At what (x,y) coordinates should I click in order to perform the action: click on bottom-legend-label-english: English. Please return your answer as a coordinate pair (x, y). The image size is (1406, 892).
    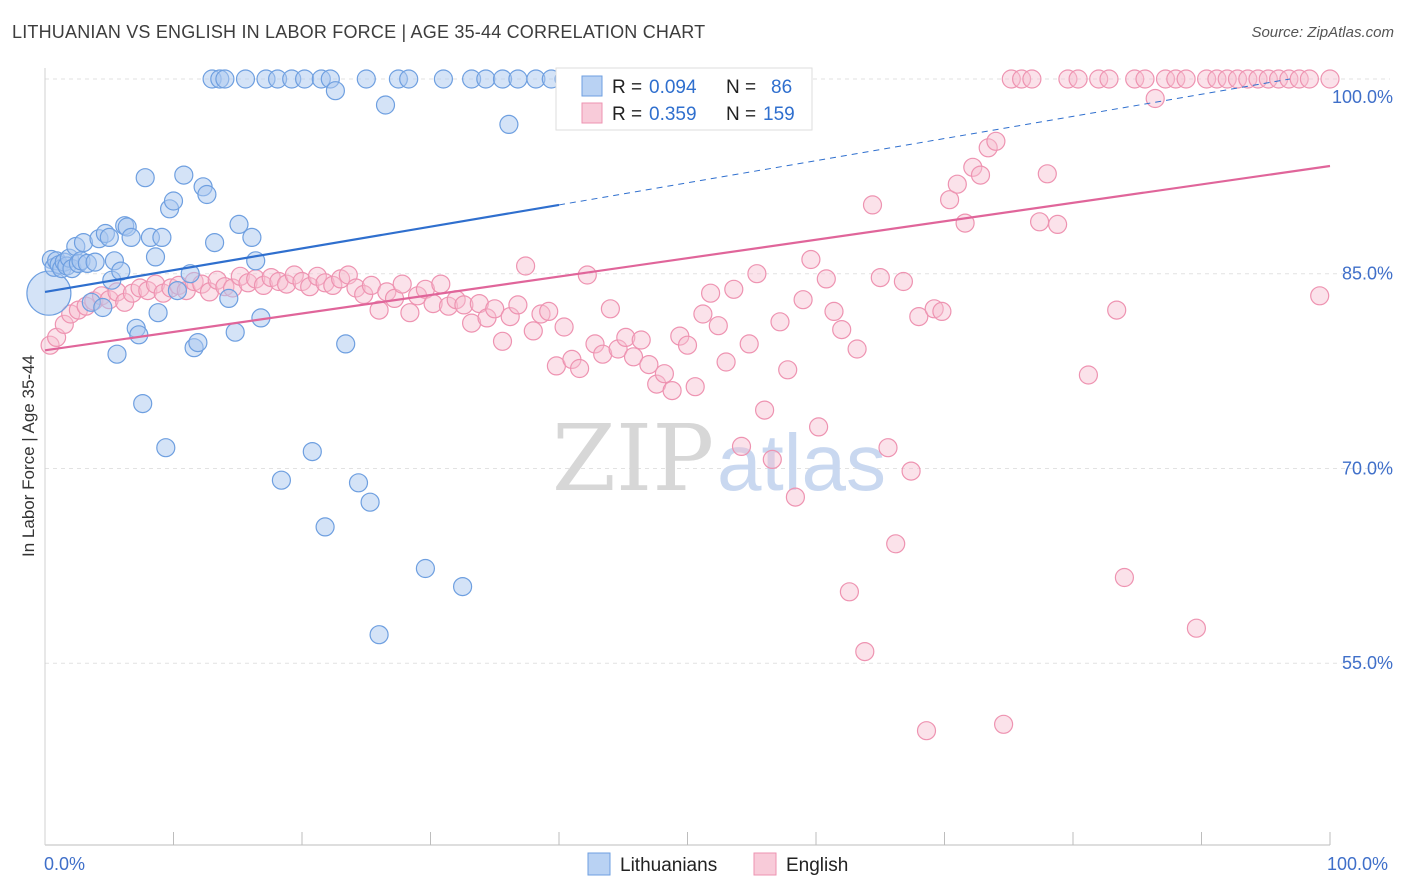
    Looking at the image, I should click on (817, 865).